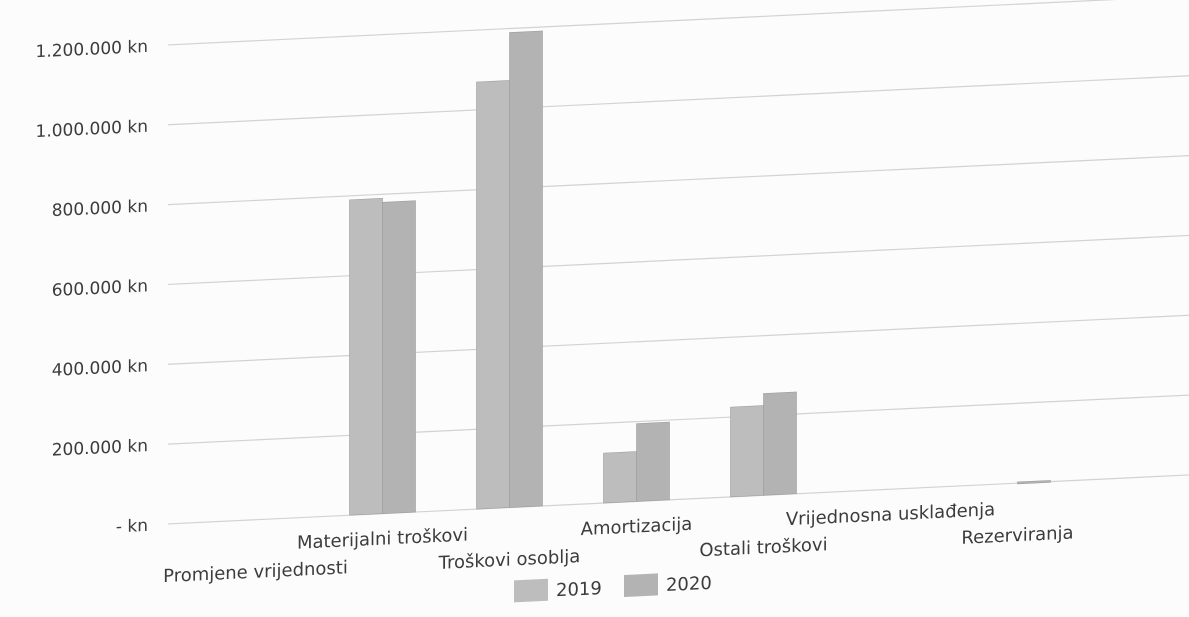 Image resolution: width=1189 pixels, height=617 pixels. What do you see at coordinates (890, 514) in the screenshot?
I see `category-label: Vrijednosna usklađenja` at bounding box center [890, 514].